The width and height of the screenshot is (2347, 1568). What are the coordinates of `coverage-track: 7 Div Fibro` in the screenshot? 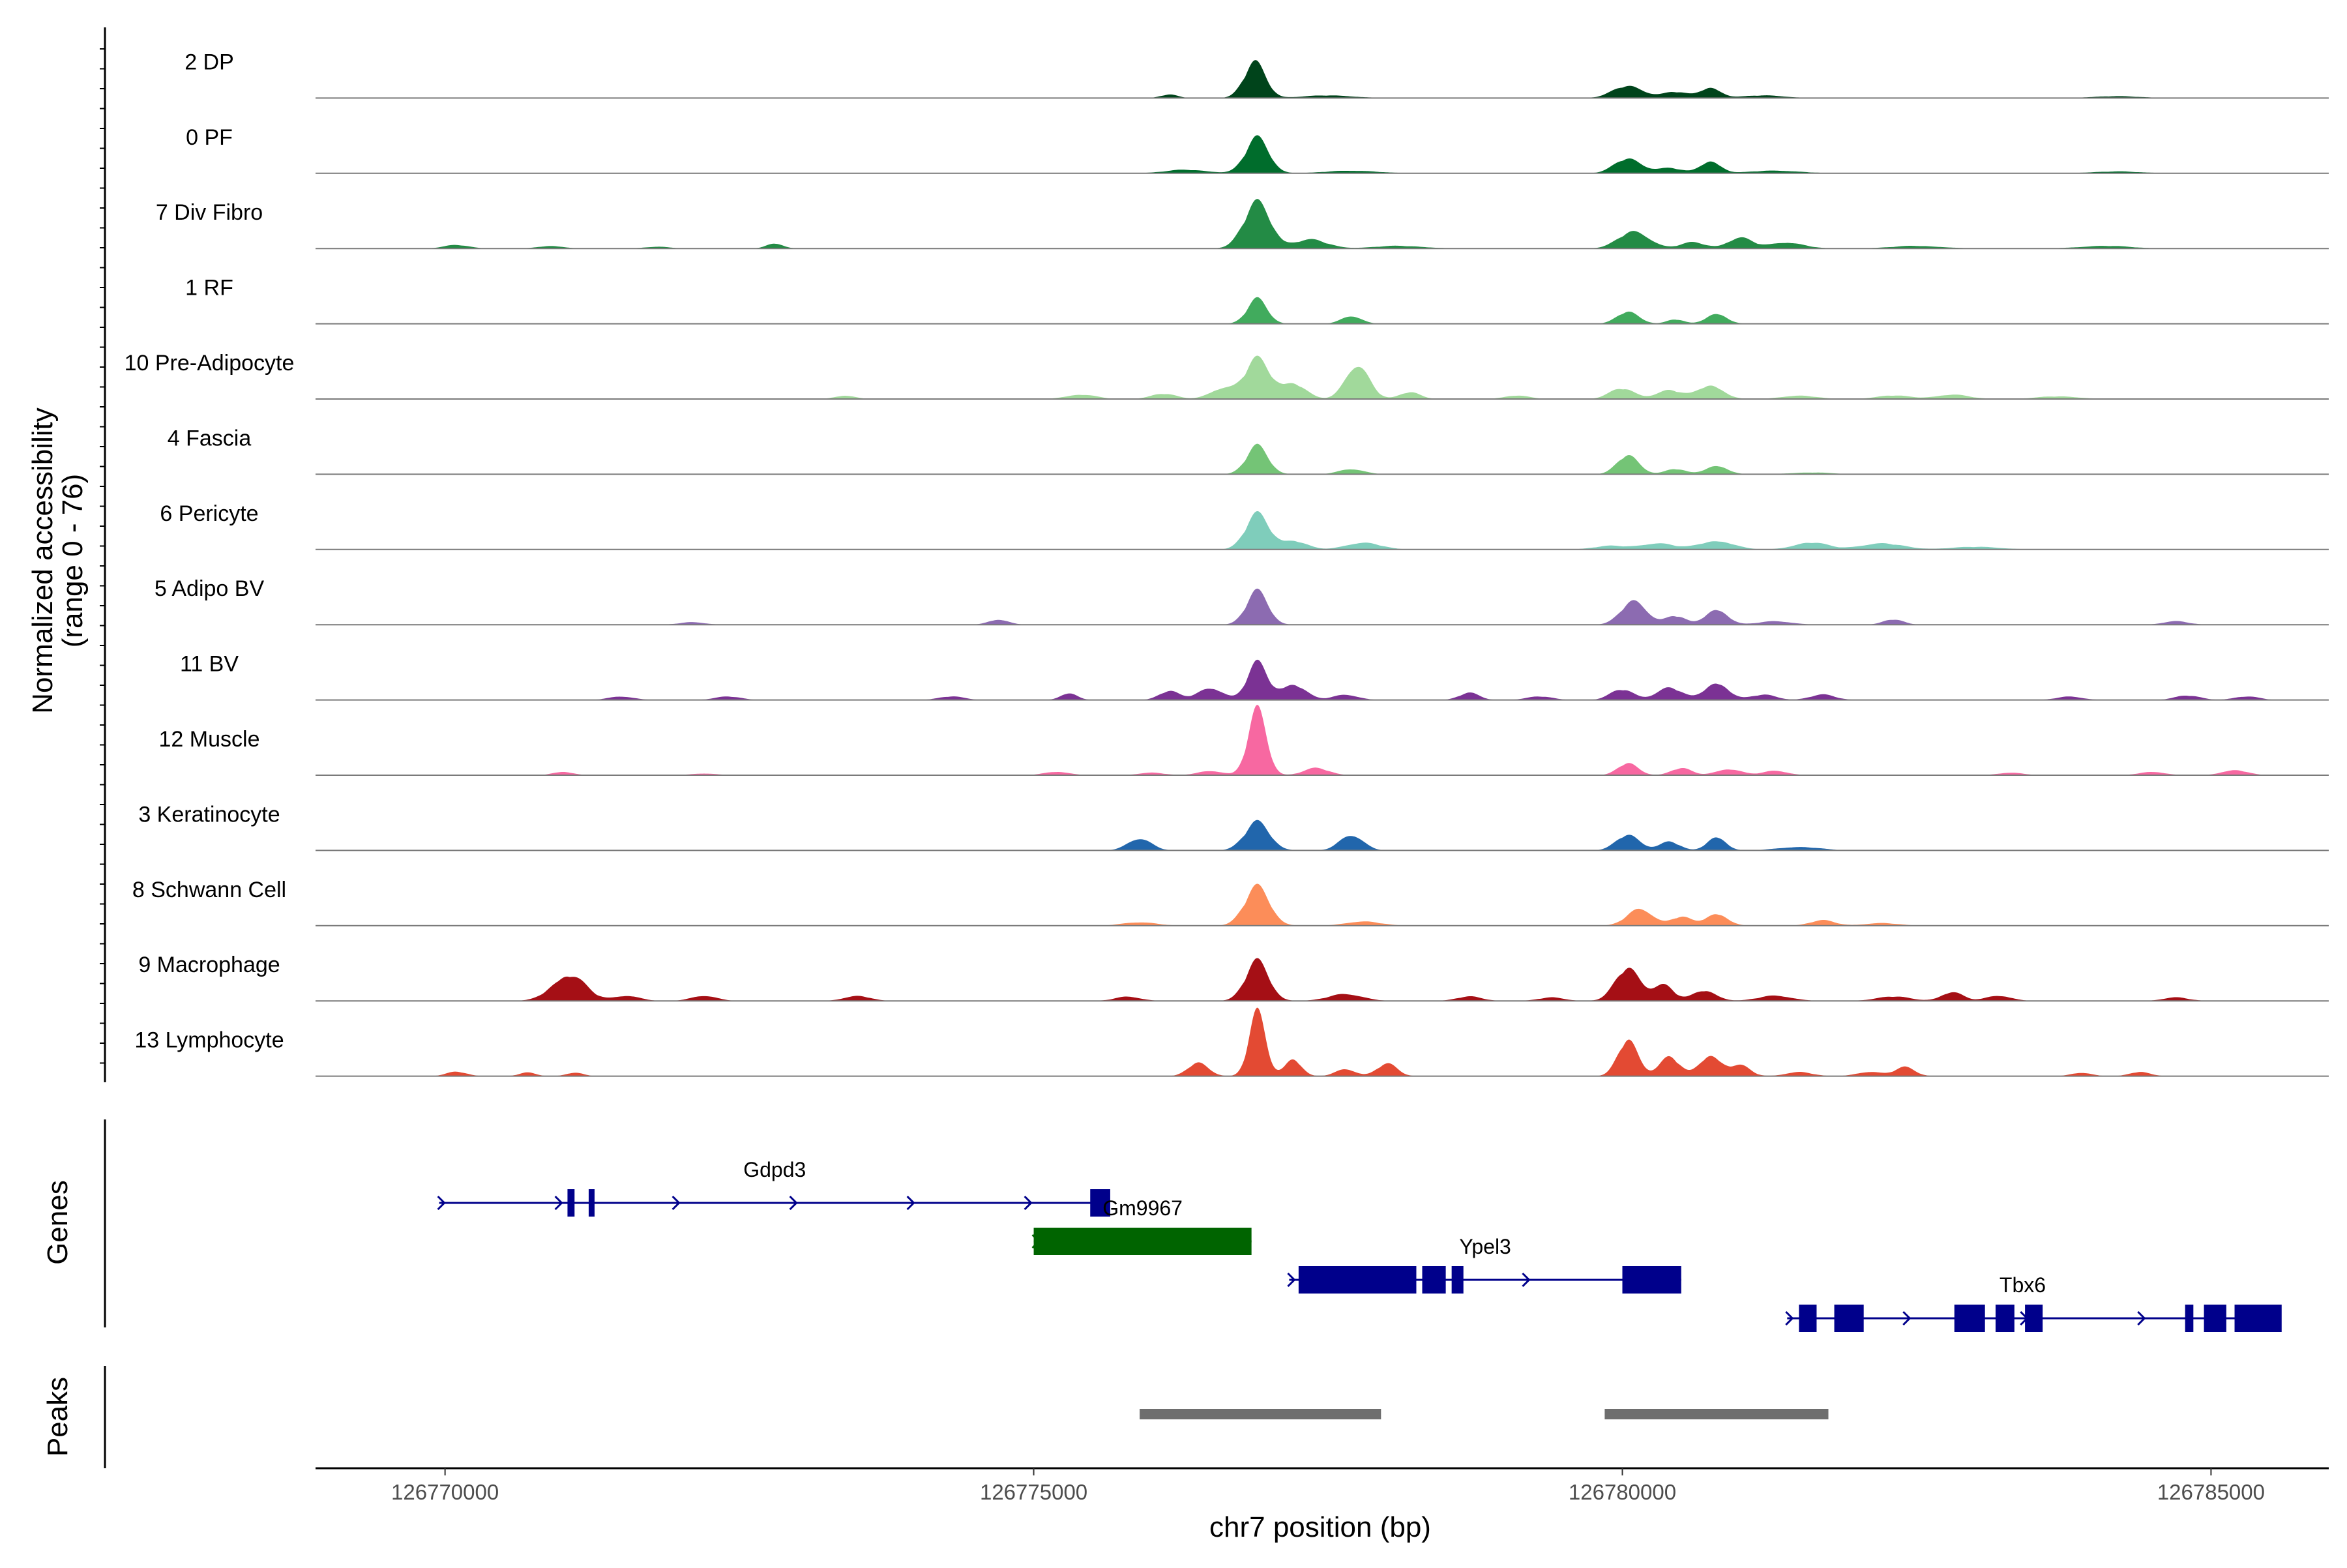 It's located at (1242, 224).